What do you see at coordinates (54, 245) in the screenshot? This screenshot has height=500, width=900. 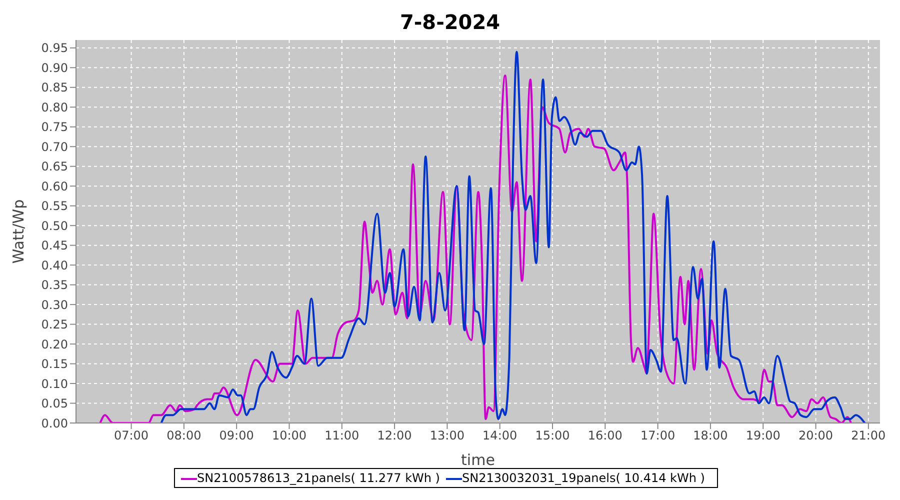 I see `y-tick-label: 0.45` at bounding box center [54, 245].